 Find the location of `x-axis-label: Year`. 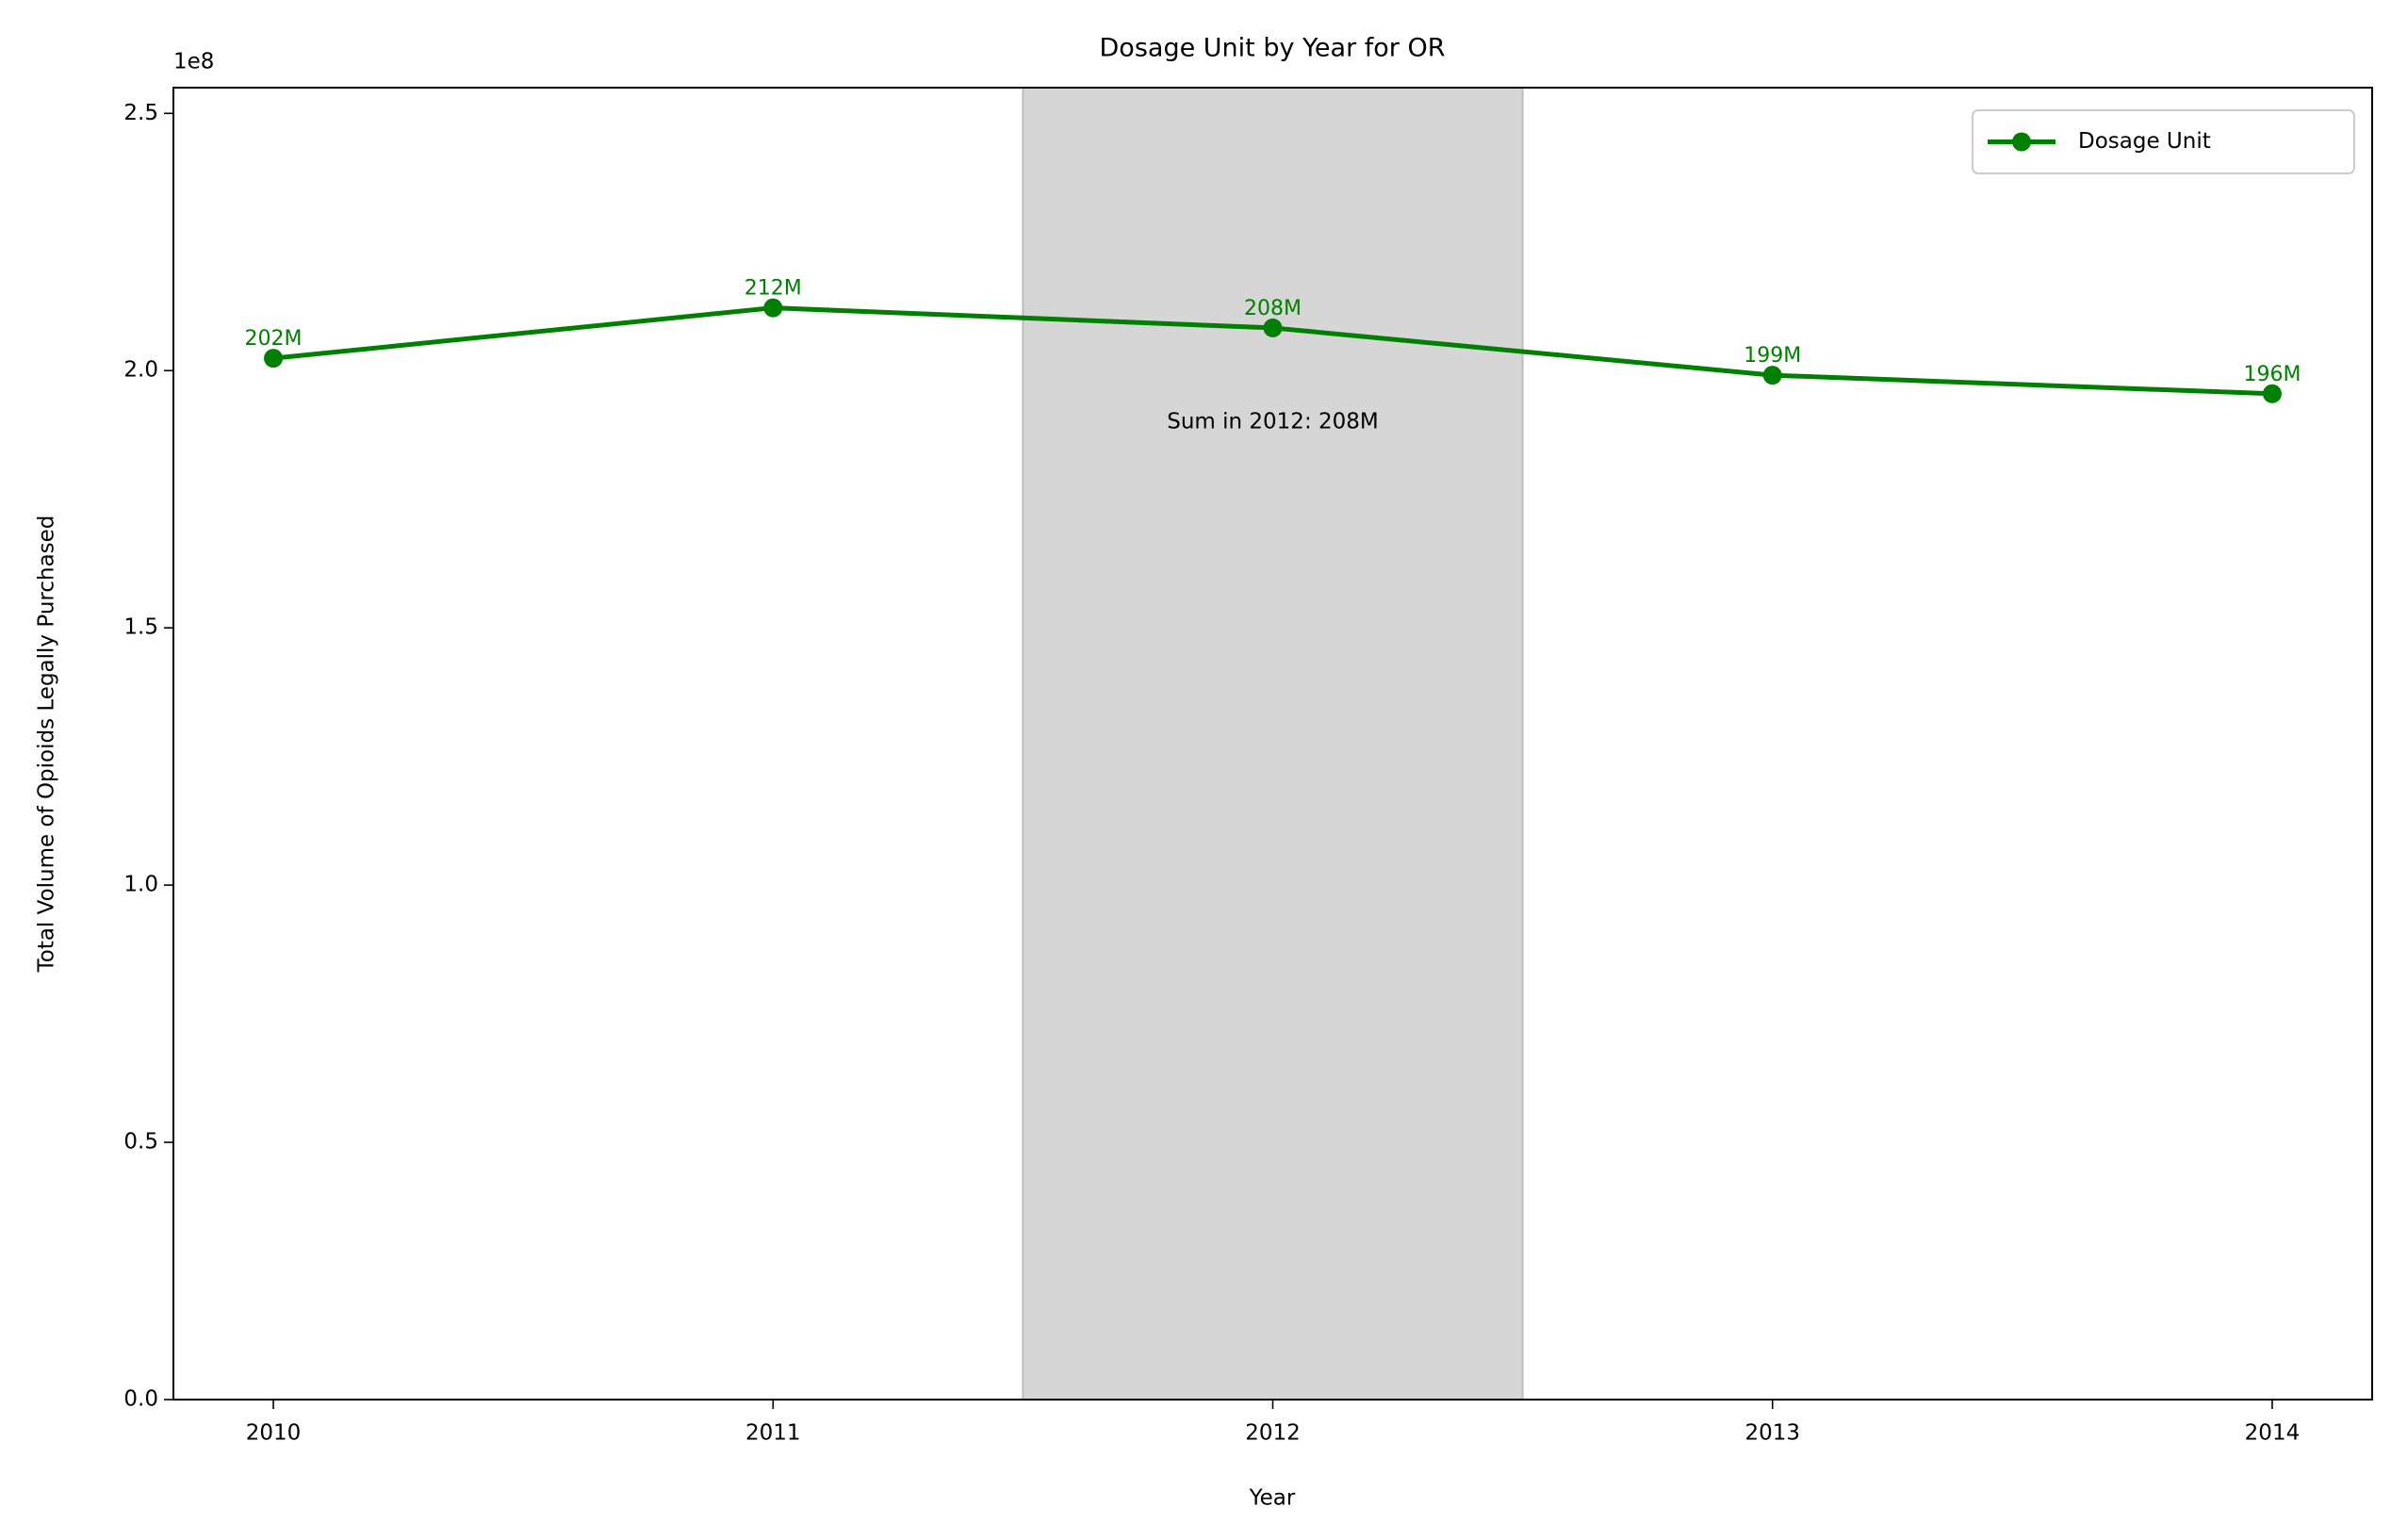

x-axis-label: Year is located at coordinates (1272, 1498).